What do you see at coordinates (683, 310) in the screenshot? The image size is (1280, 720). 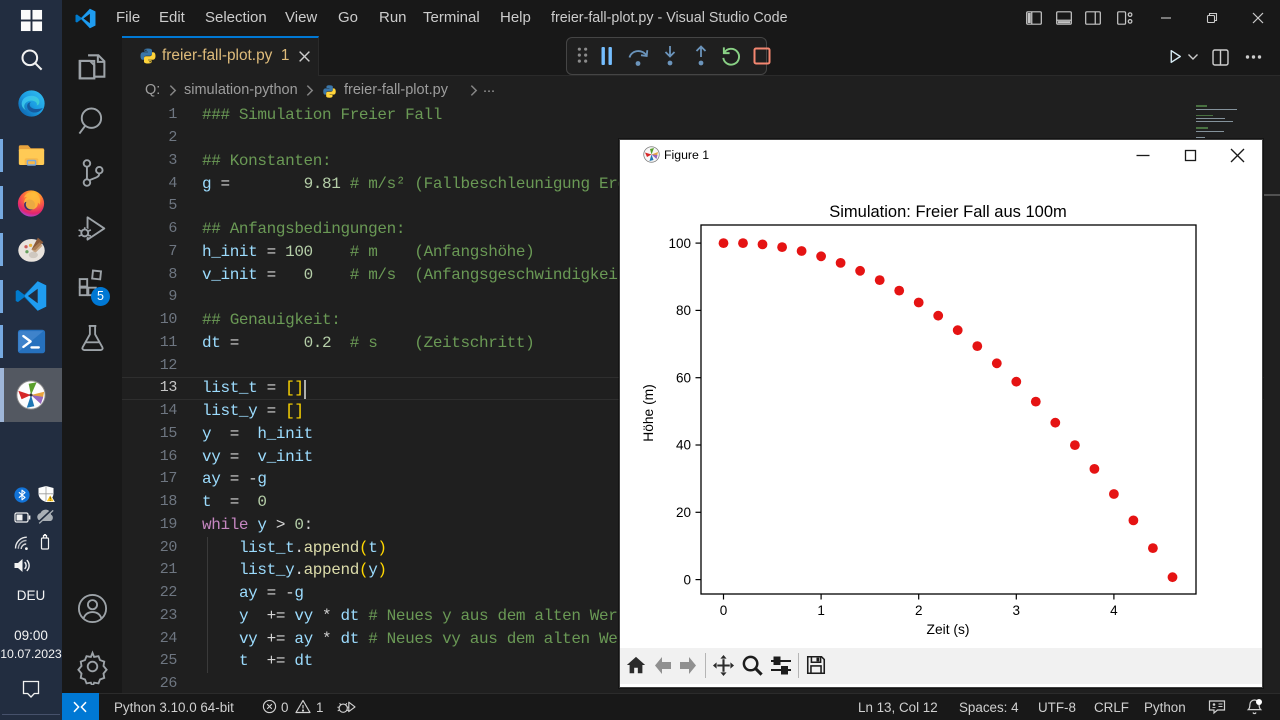 I see `svg-text: 80` at bounding box center [683, 310].